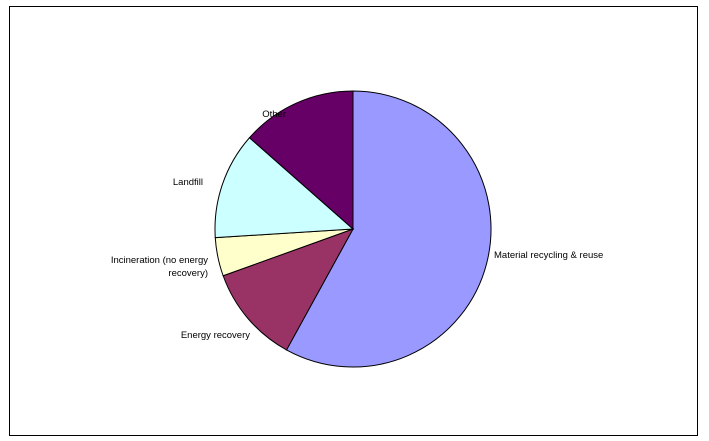 Image resolution: width=709 pixels, height=441 pixels. What do you see at coordinates (159, 267) in the screenshot?
I see `slice-label-incineration-no-energy-recovery: Incineration (no energy recovery)` at bounding box center [159, 267].